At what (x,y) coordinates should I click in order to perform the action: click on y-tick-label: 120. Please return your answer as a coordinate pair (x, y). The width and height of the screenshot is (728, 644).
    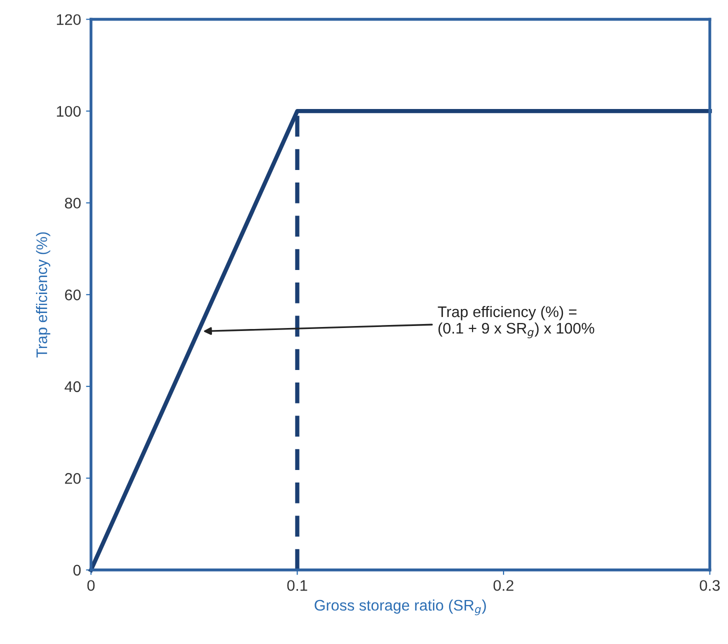
    Looking at the image, I should click on (68, 20).